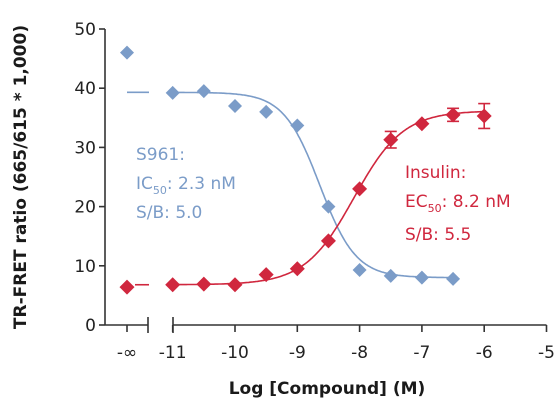 This screenshot has width=558, height=400. Describe the element at coordinates (160, 190) in the screenshot. I see `s961-ic-subscript: 50` at that location.